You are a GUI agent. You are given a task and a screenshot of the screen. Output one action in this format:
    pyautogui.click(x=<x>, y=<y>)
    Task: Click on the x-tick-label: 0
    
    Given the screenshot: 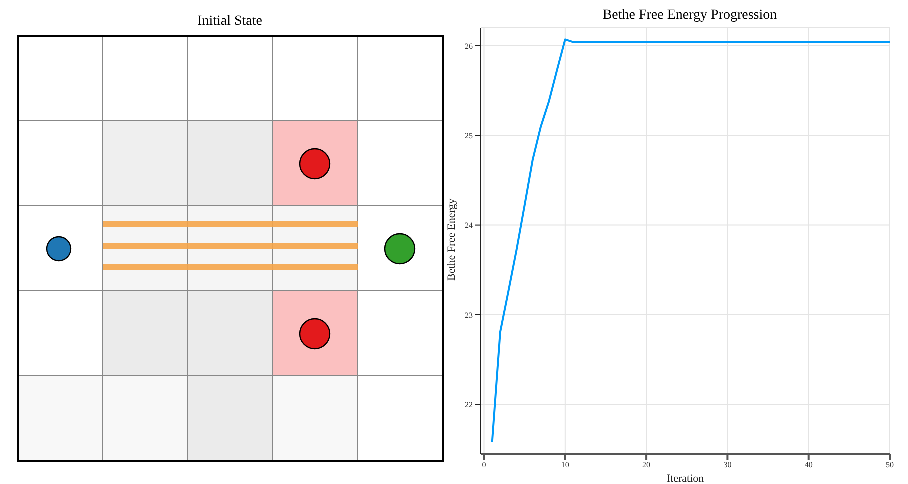 What is the action you would take?
    pyautogui.click(x=484, y=465)
    